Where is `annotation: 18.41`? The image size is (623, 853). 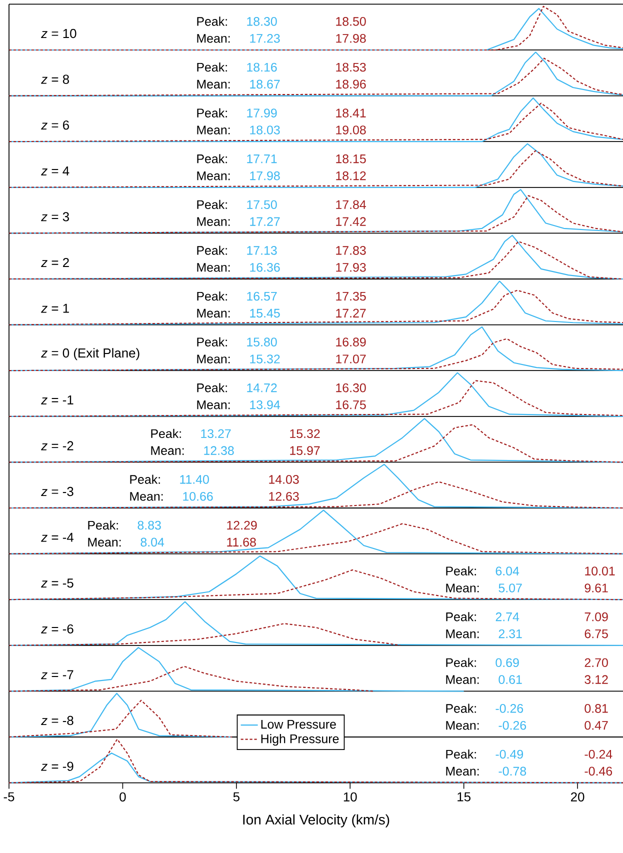 annotation: 18.41 is located at coordinates (351, 113).